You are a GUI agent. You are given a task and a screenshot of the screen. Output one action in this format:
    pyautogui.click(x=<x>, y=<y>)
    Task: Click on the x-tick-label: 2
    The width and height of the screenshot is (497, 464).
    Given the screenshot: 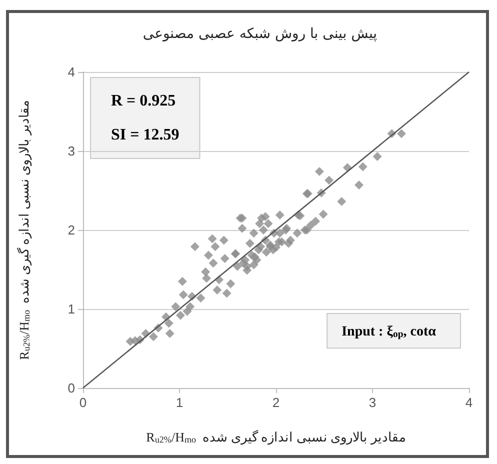 What is the action you would take?
    pyautogui.click(x=276, y=402)
    